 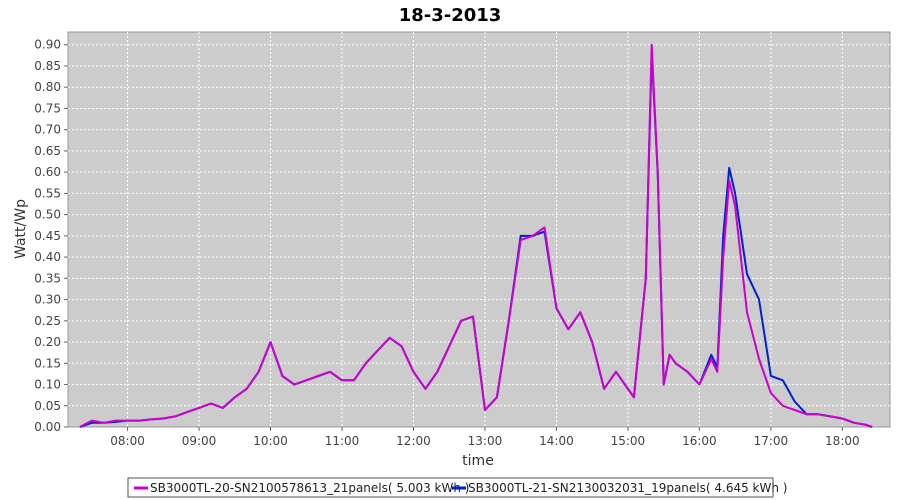 What do you see at coordinates (47, 342) in the screenshot?
I see `y-tick-label: 0.20` at bounding box center [47, 342].